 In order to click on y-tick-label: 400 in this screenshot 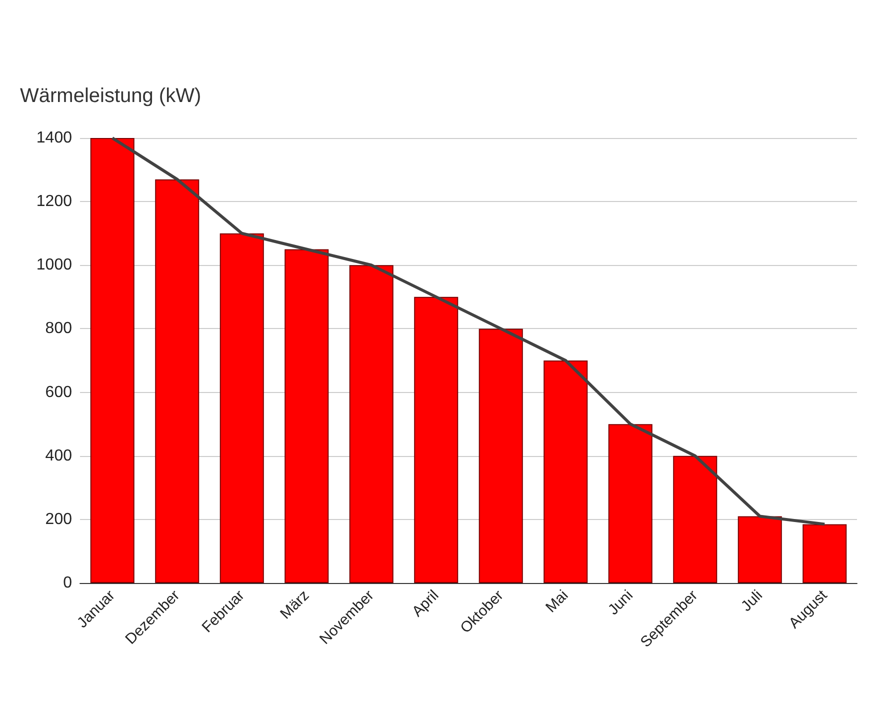, I will do `click(58, 455)`.